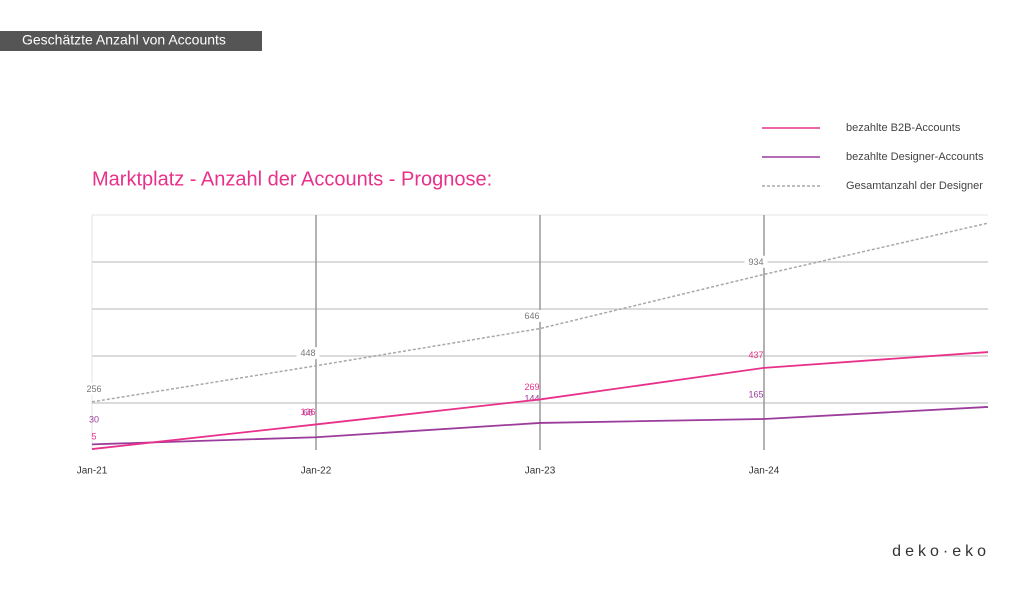 Image resolution: width=1024 pixels, height=589 pixels. I want to click on data-label: 269, so click(531, 387).